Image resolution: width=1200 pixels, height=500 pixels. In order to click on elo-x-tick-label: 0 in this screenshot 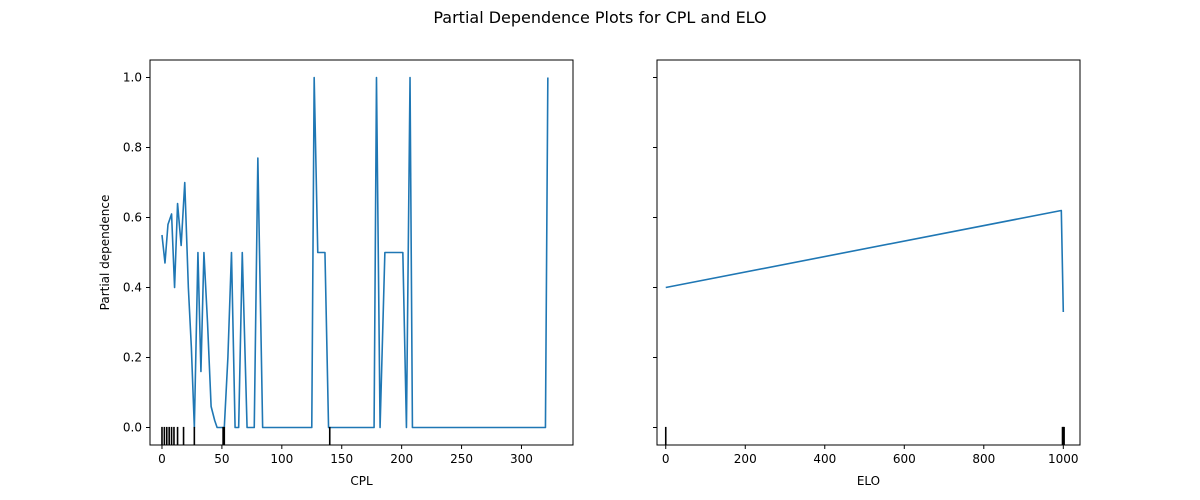, I will do `click(666, 459)`.